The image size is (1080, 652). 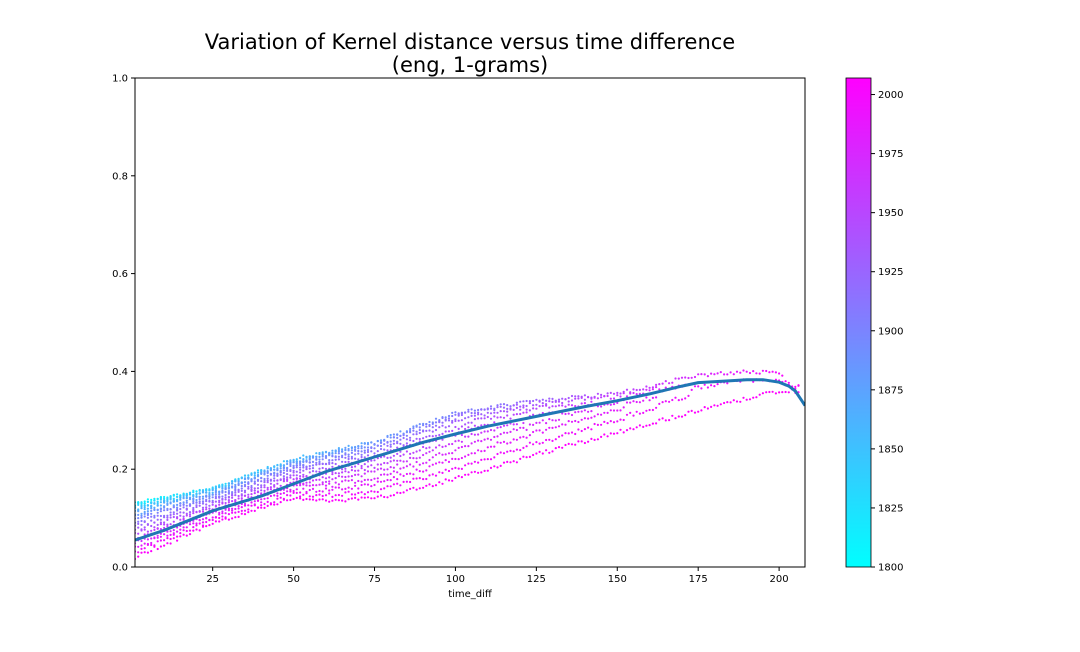 I want to click on y-tick-label: 0.6, so click(x=120, y=274).